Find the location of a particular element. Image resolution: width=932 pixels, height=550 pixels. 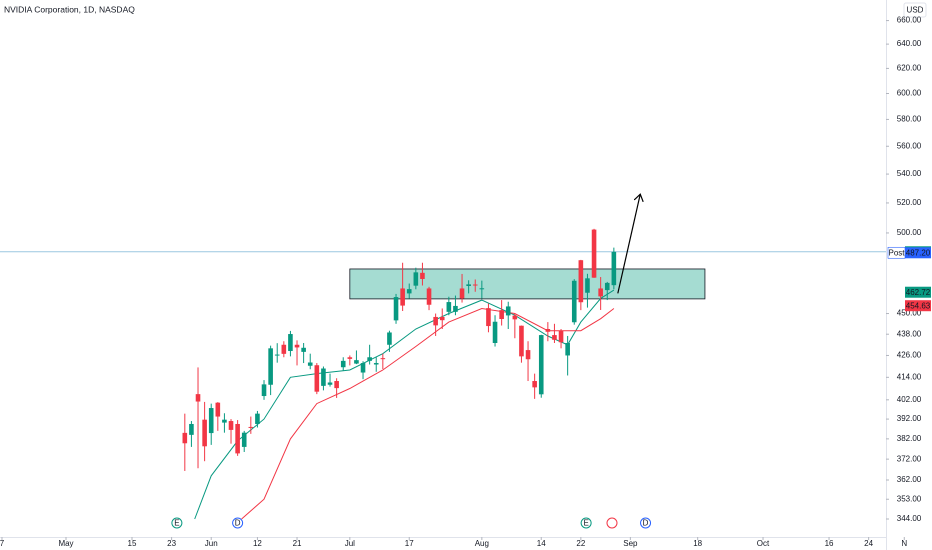

y-tick-label: 500.00 is located at coordinates (909, 232).